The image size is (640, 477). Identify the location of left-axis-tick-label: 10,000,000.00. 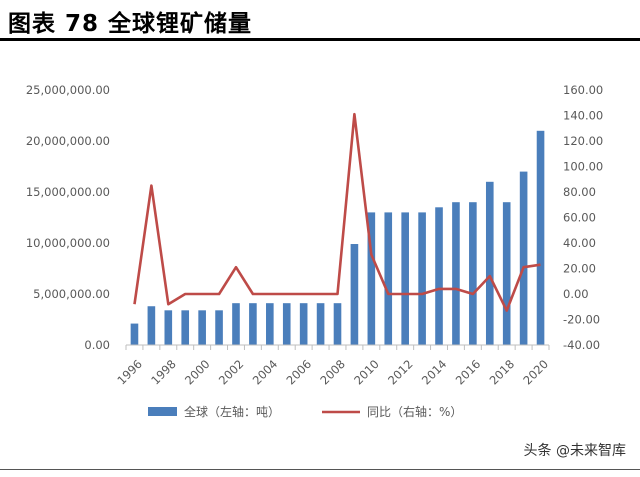
(68, 243).